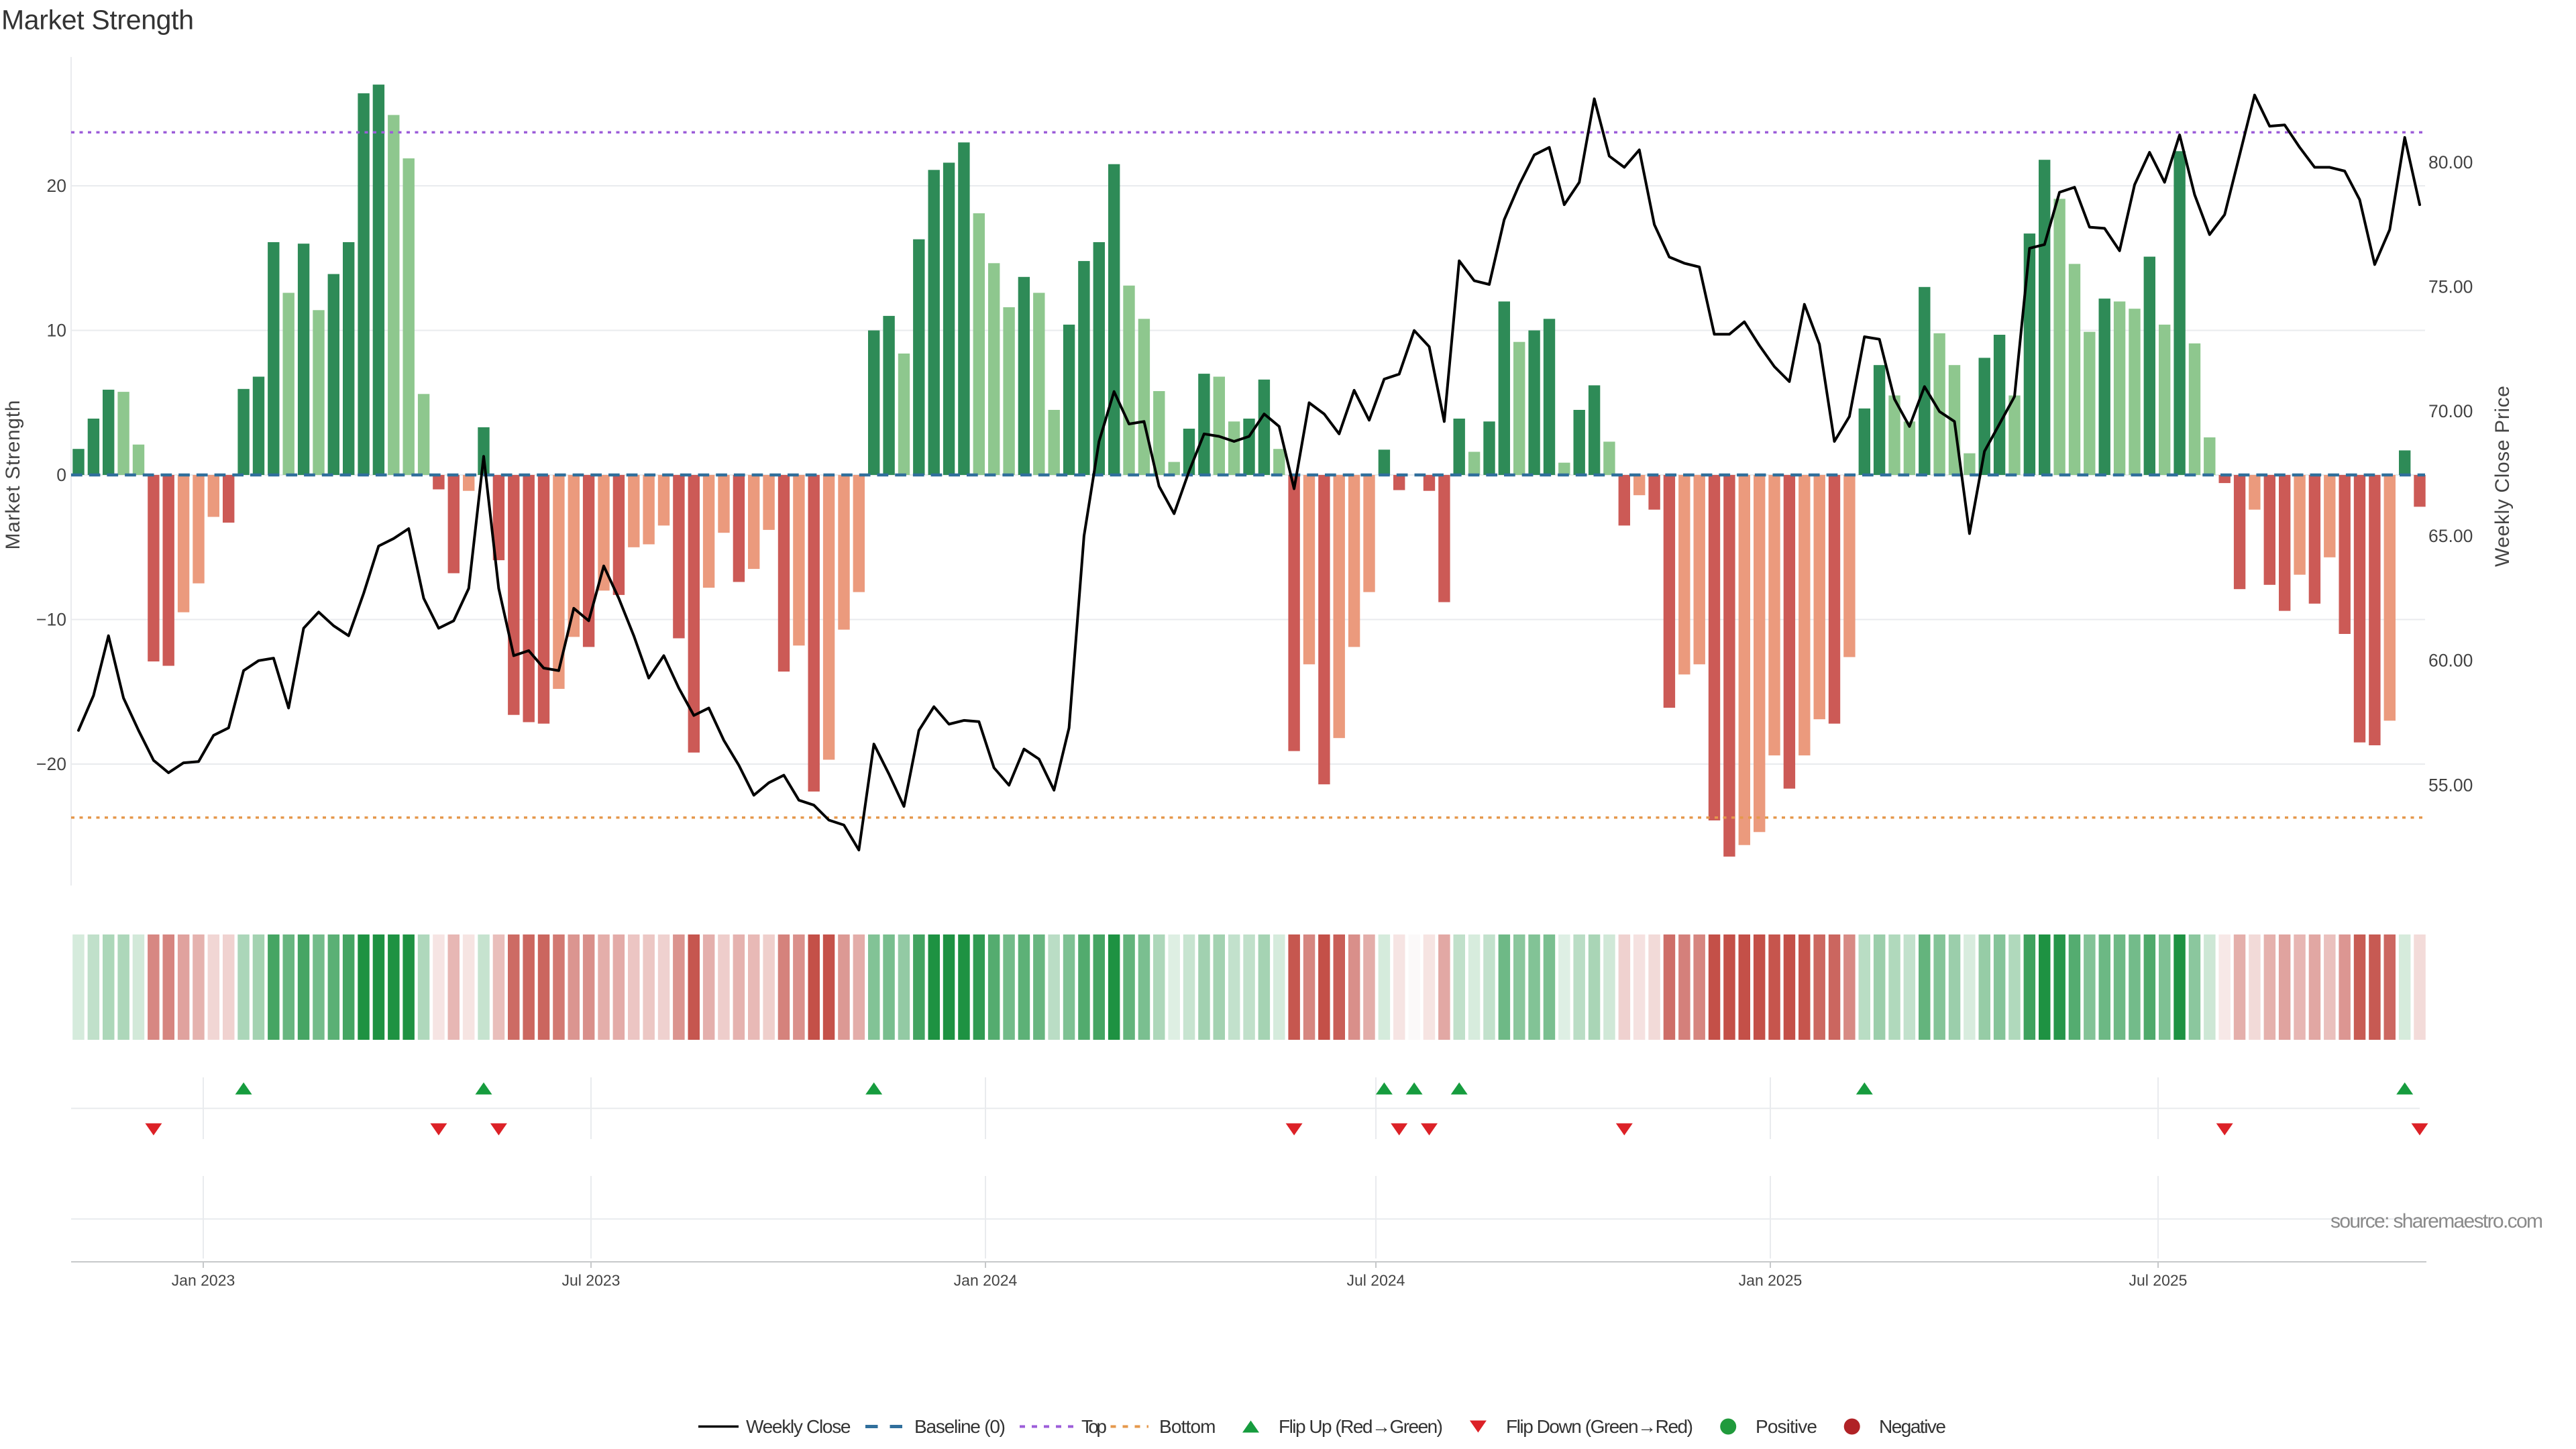  I want to click on svg-text: Jan 2024, so click(986, 1280).